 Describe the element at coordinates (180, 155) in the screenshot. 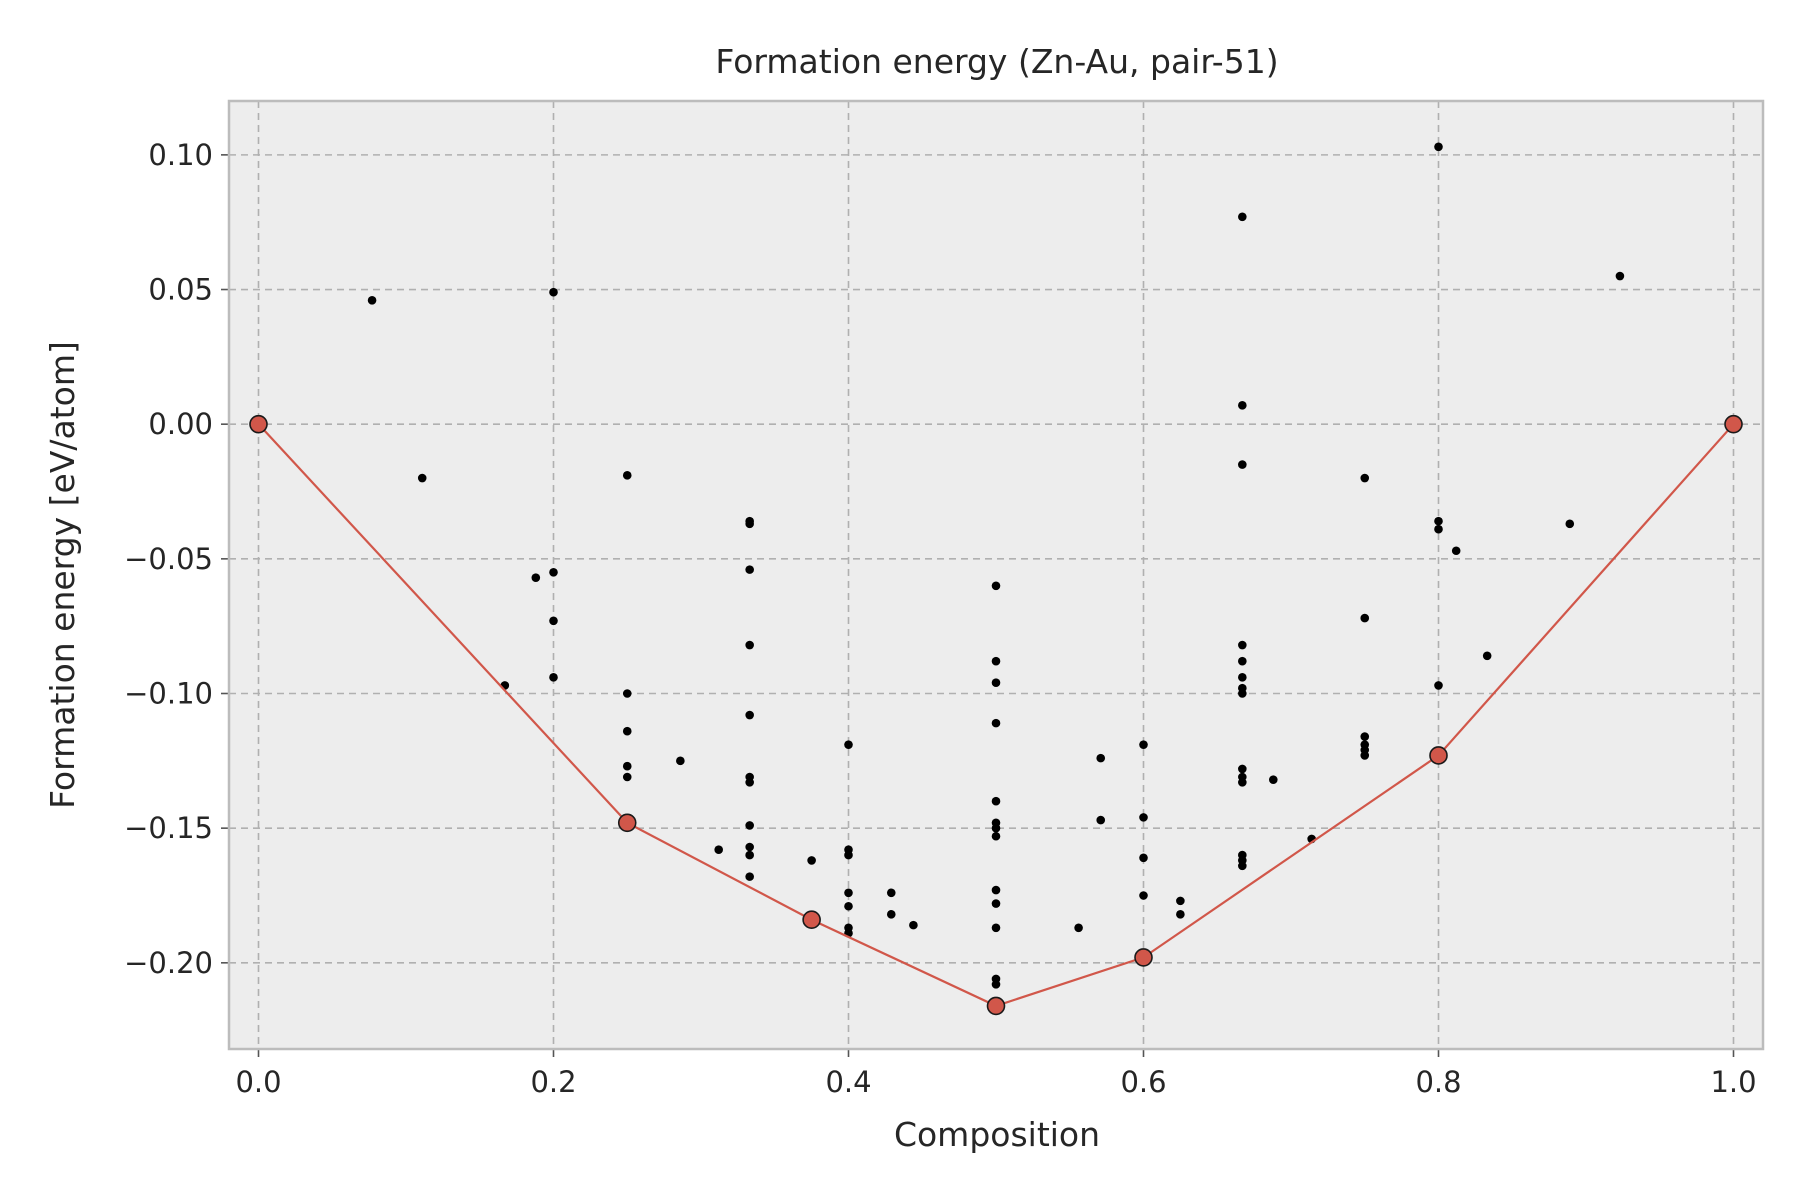

I see `y-tick-label: 0.10` at that location.